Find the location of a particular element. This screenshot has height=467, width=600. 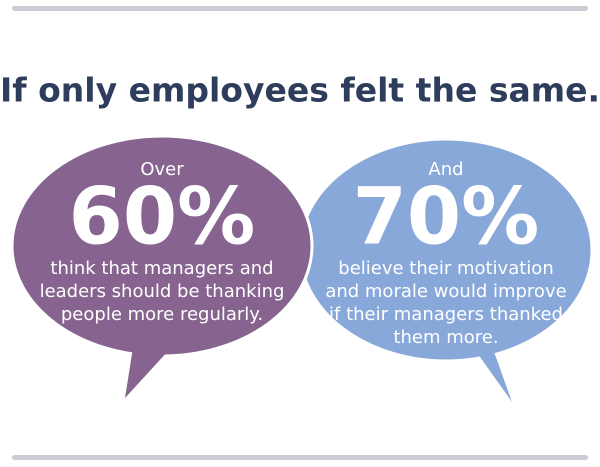

bubble-stat: 60% is located at coordinates (162, 217).